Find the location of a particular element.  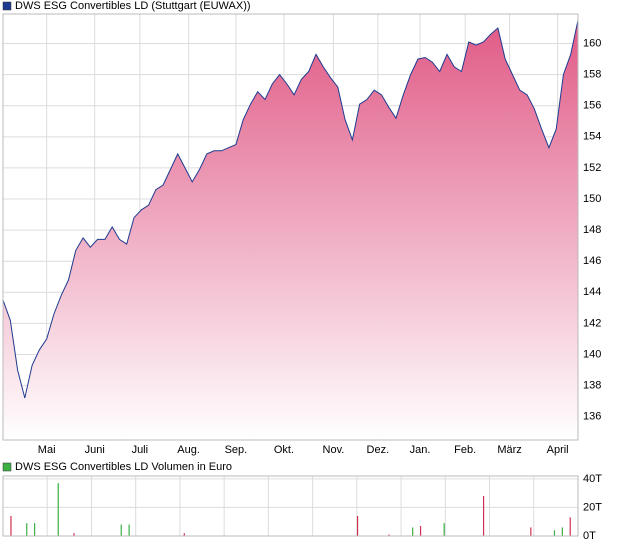

y-tick-label: 152 is located at coordinates (592, 168).